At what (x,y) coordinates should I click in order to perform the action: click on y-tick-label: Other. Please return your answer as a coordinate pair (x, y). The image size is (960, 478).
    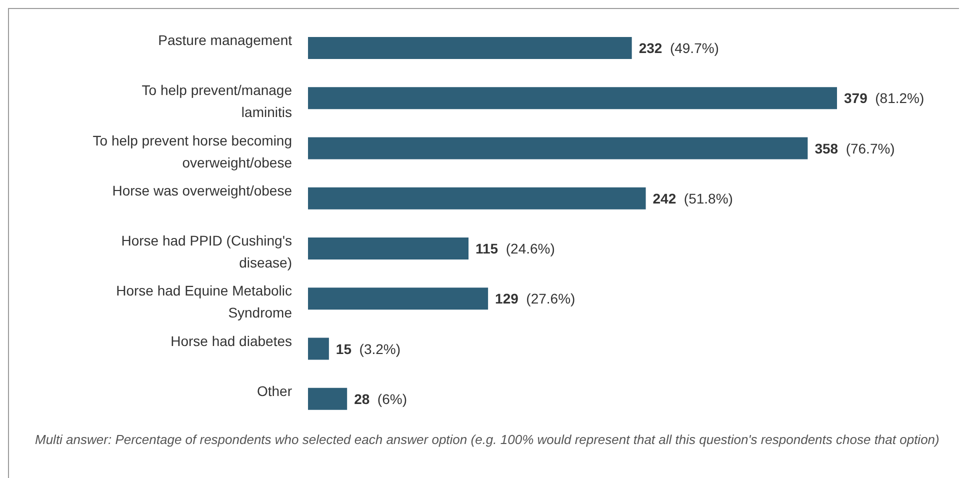
    Looking at the image, I should click on (274, 390).